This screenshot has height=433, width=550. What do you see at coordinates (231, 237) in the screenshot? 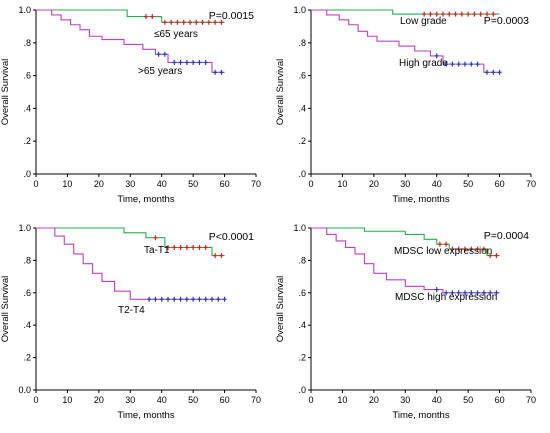
I see `p-value: P<0.0001` at bounding box center [231, 237].